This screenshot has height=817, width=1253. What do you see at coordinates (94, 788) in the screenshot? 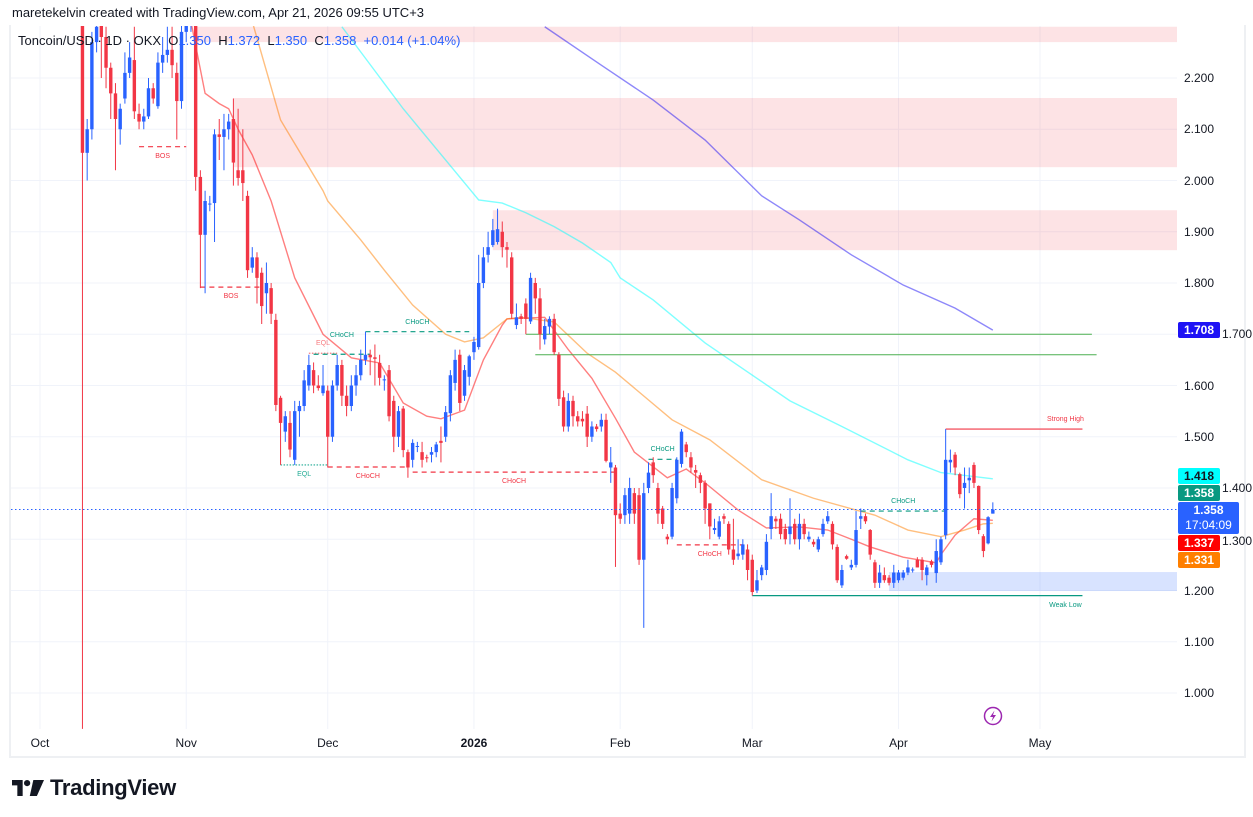
I see `tradingview-logo: TradingView` at bounding box center [94, 788].